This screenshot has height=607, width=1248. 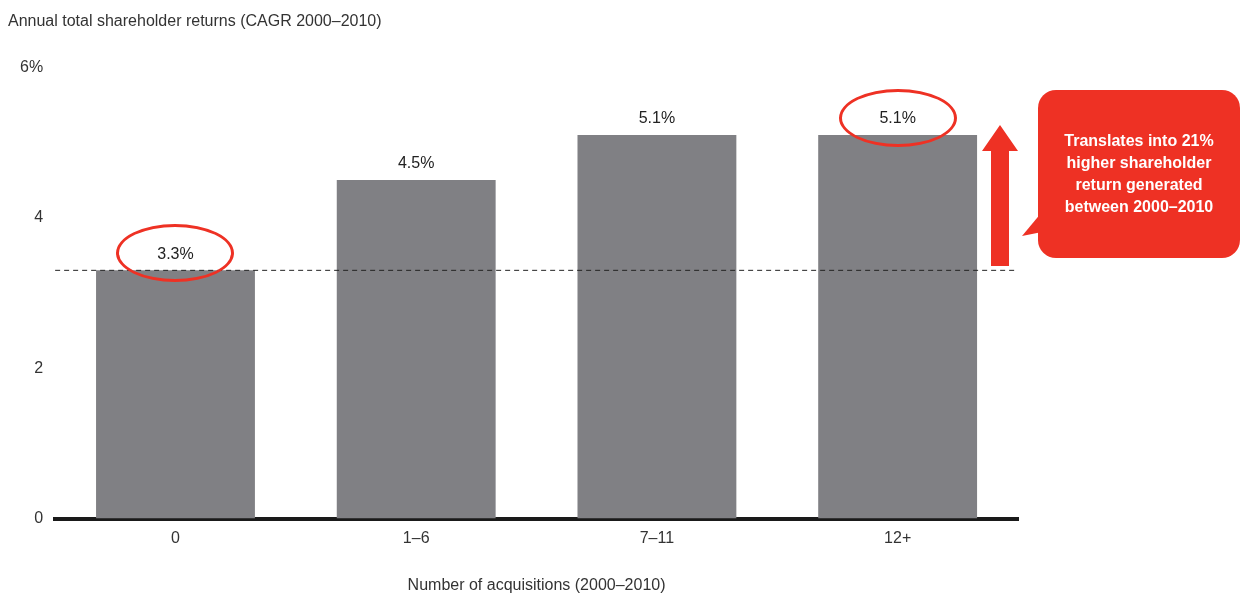 What do you see at coordinates (657, 537) in the screenshot?
I see `x-tick-label: 7–11` at bounding box center [657, 537].